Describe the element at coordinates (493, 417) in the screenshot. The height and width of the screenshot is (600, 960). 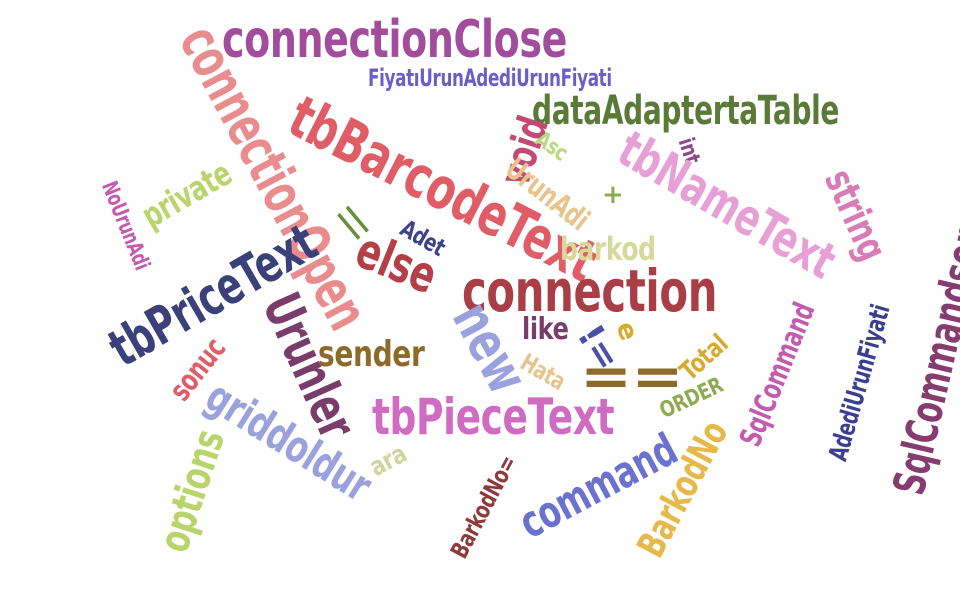
I see `word-tbPieceText: tbPieceText` at that location.